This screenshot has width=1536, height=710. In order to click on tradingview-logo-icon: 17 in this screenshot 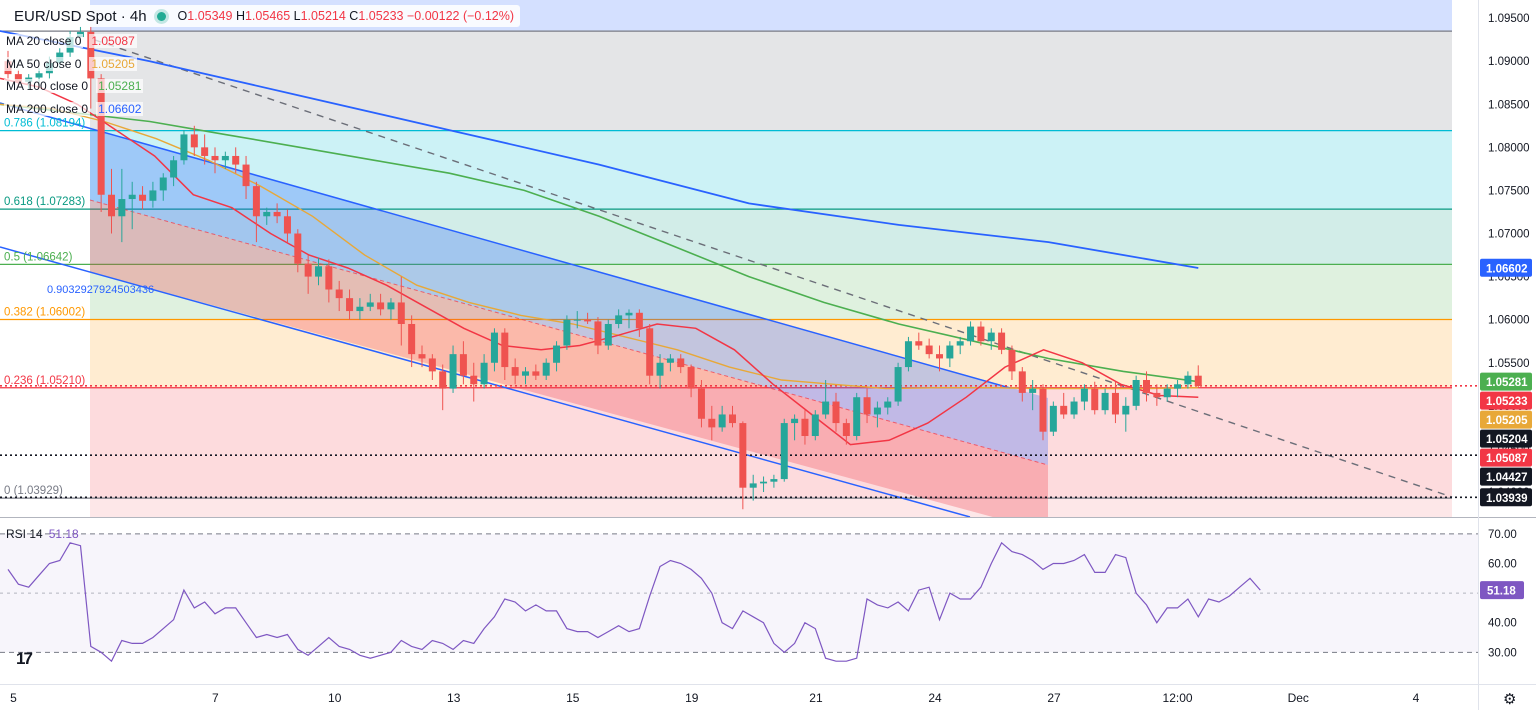, I will do `click(24, 658)`.